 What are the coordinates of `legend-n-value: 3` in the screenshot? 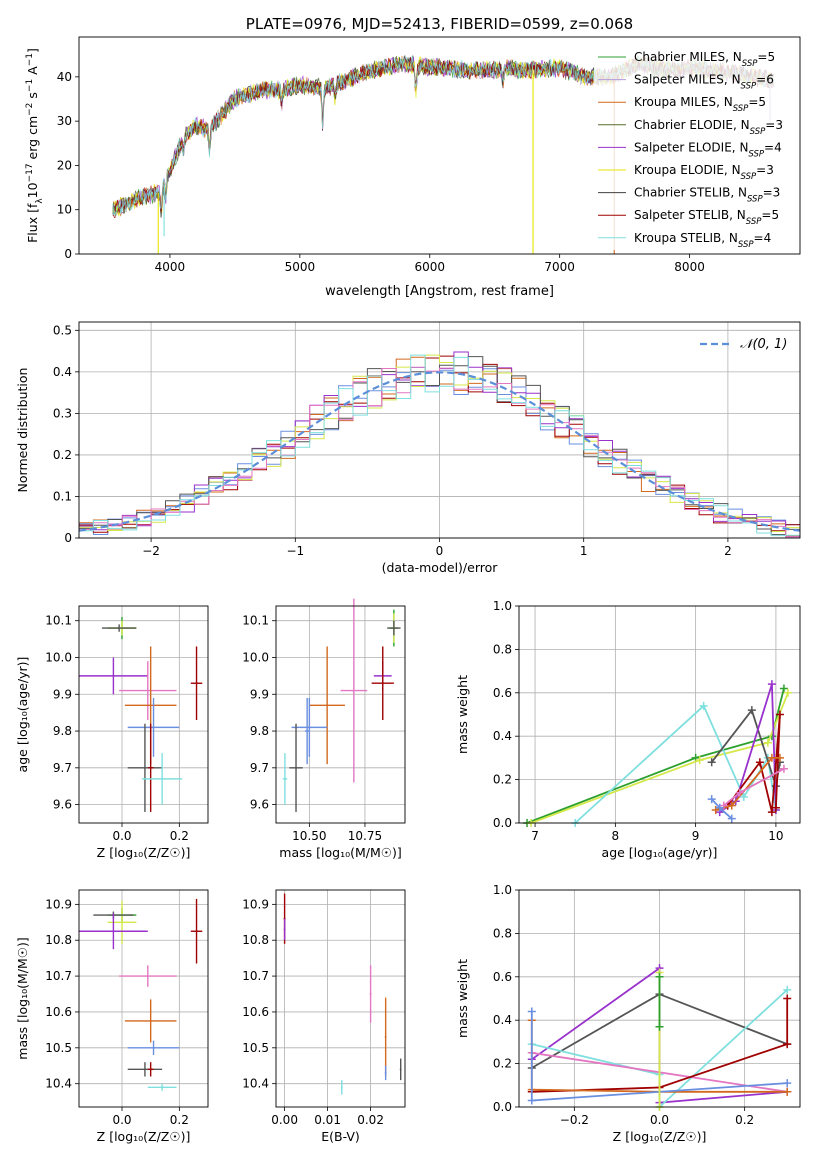 It's located at (777, 193).